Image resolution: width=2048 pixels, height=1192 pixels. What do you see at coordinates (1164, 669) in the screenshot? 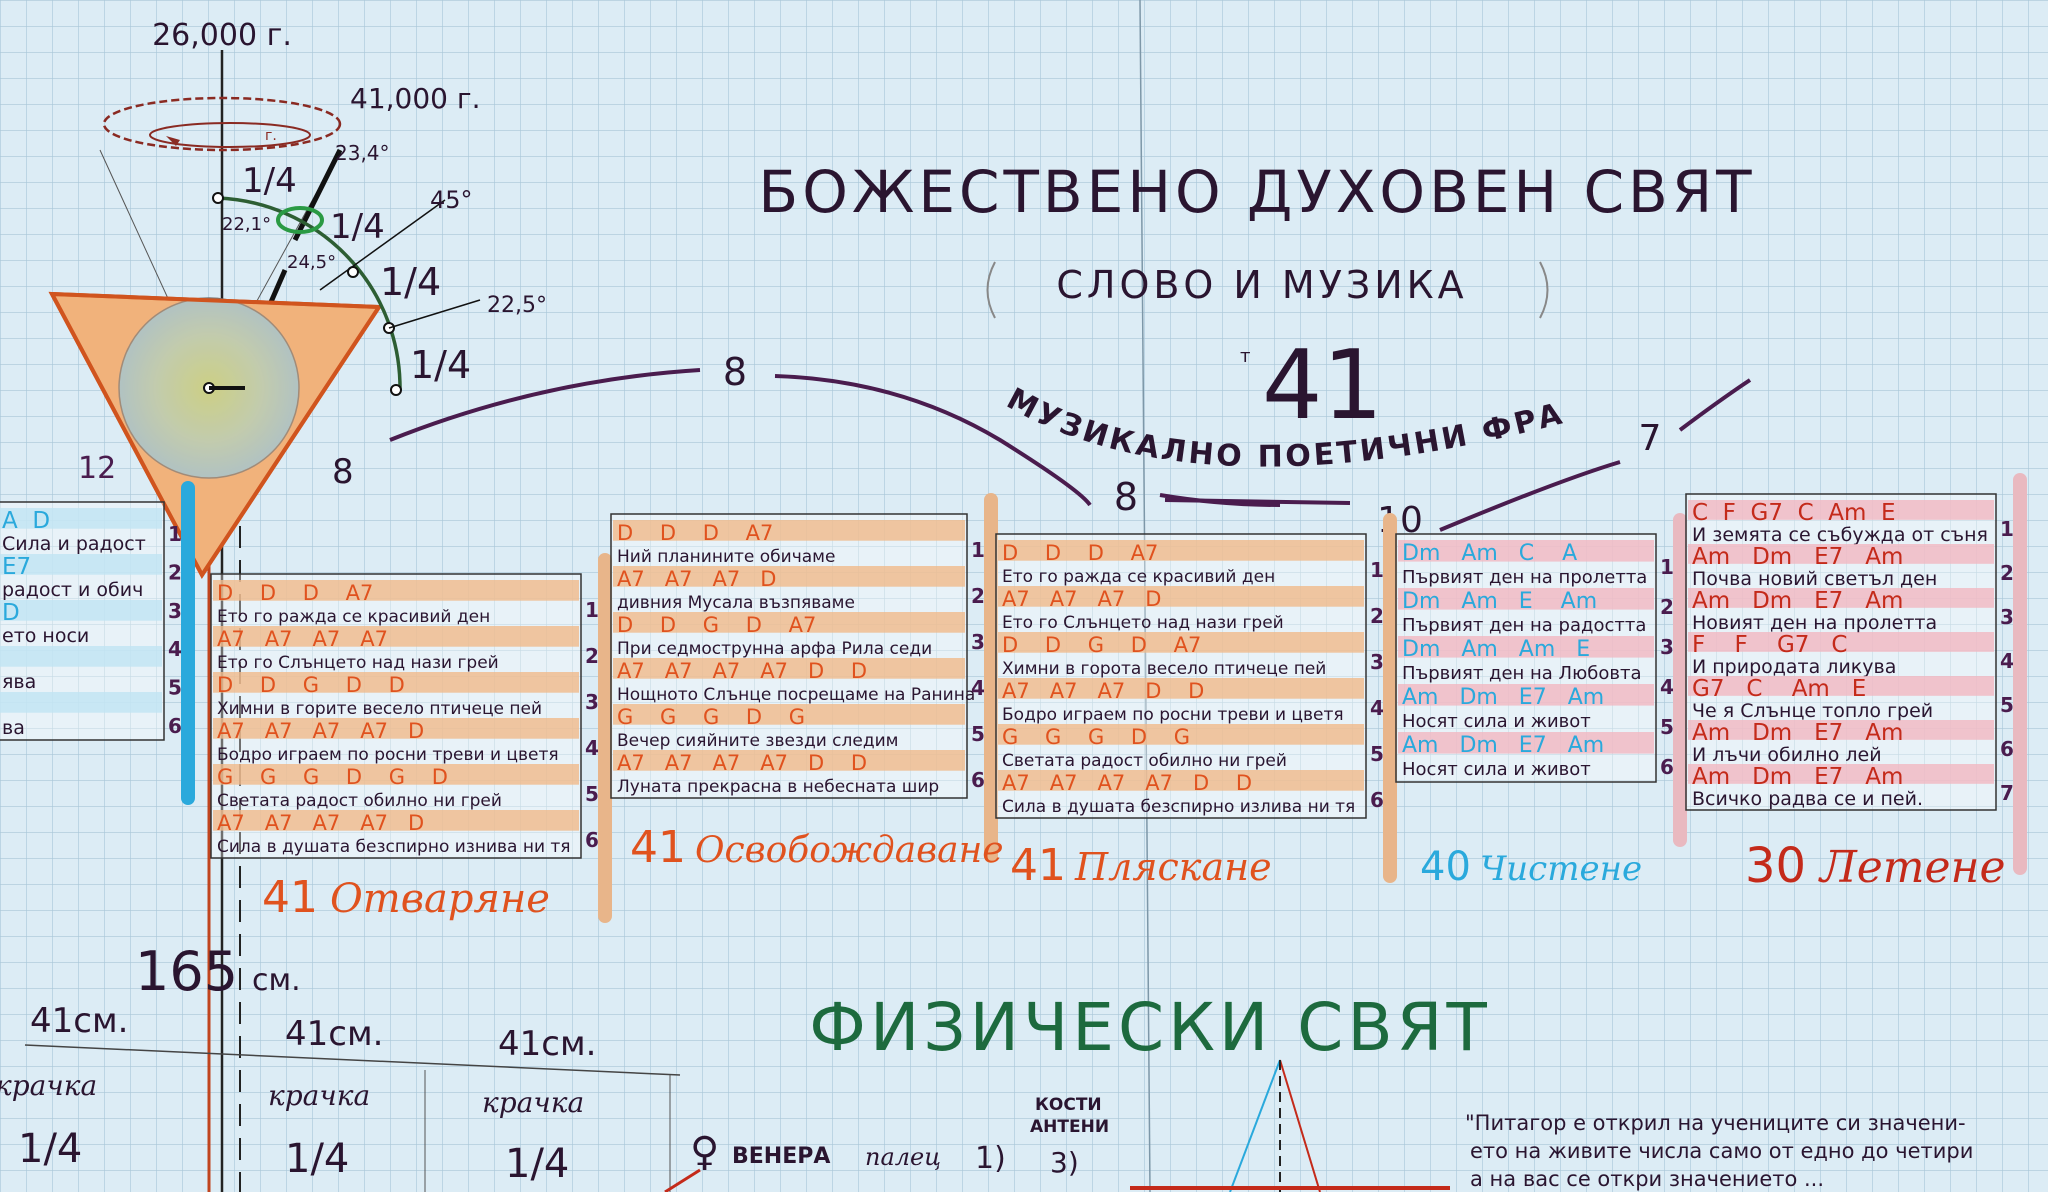
I see `lyric-line: Химни в горота весело птичеце пей` at bounding box center [1164, 669].